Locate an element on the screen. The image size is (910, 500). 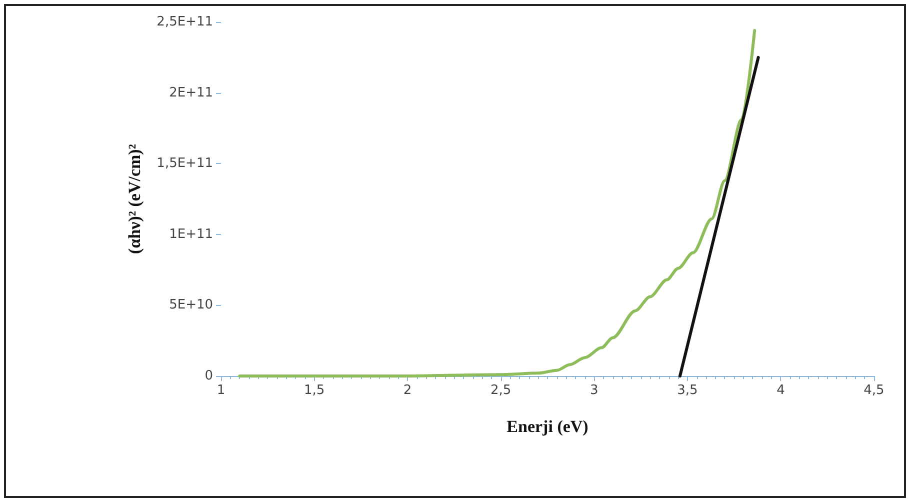
y-tick-label: 1,5E+11 is located at coordinates (184, 164).